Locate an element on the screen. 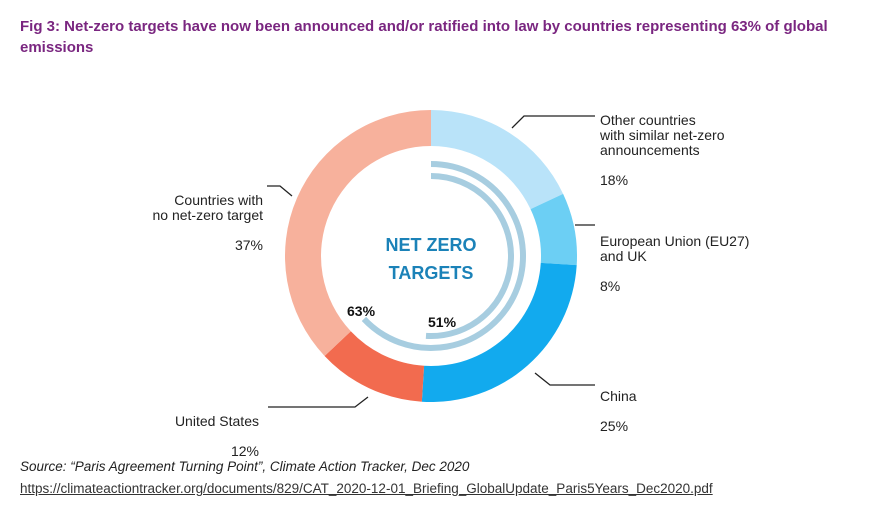 The image size is (887, 512). slice-other-countries is located at coordinates (497, 160).